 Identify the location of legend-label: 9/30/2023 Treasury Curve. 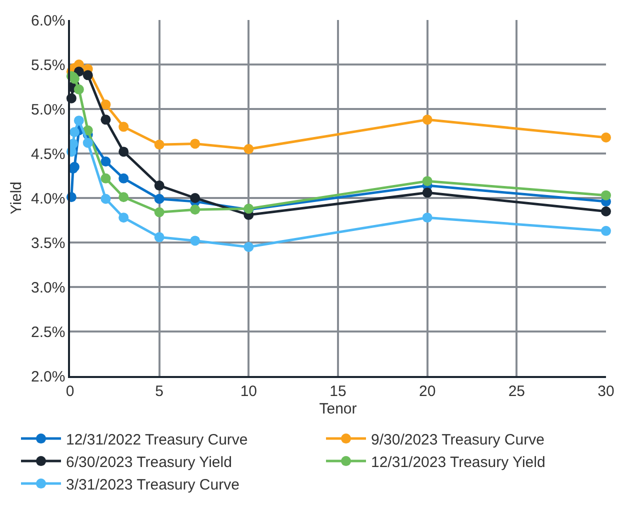
(457, 439).